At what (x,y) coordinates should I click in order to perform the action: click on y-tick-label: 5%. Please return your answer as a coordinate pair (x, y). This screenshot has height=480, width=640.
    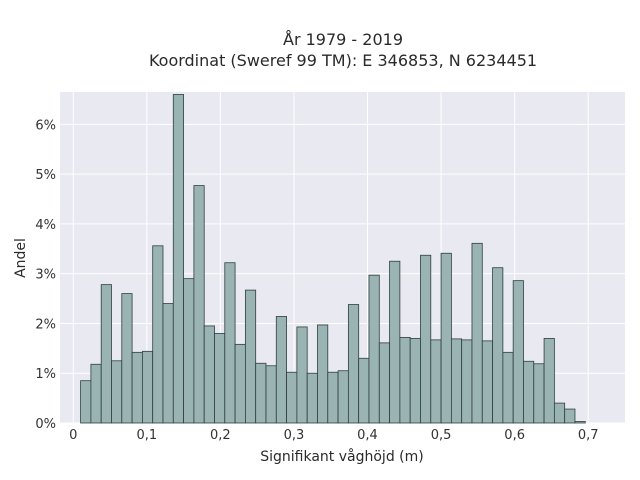
    Looking at the image, I should click on (45, 175).